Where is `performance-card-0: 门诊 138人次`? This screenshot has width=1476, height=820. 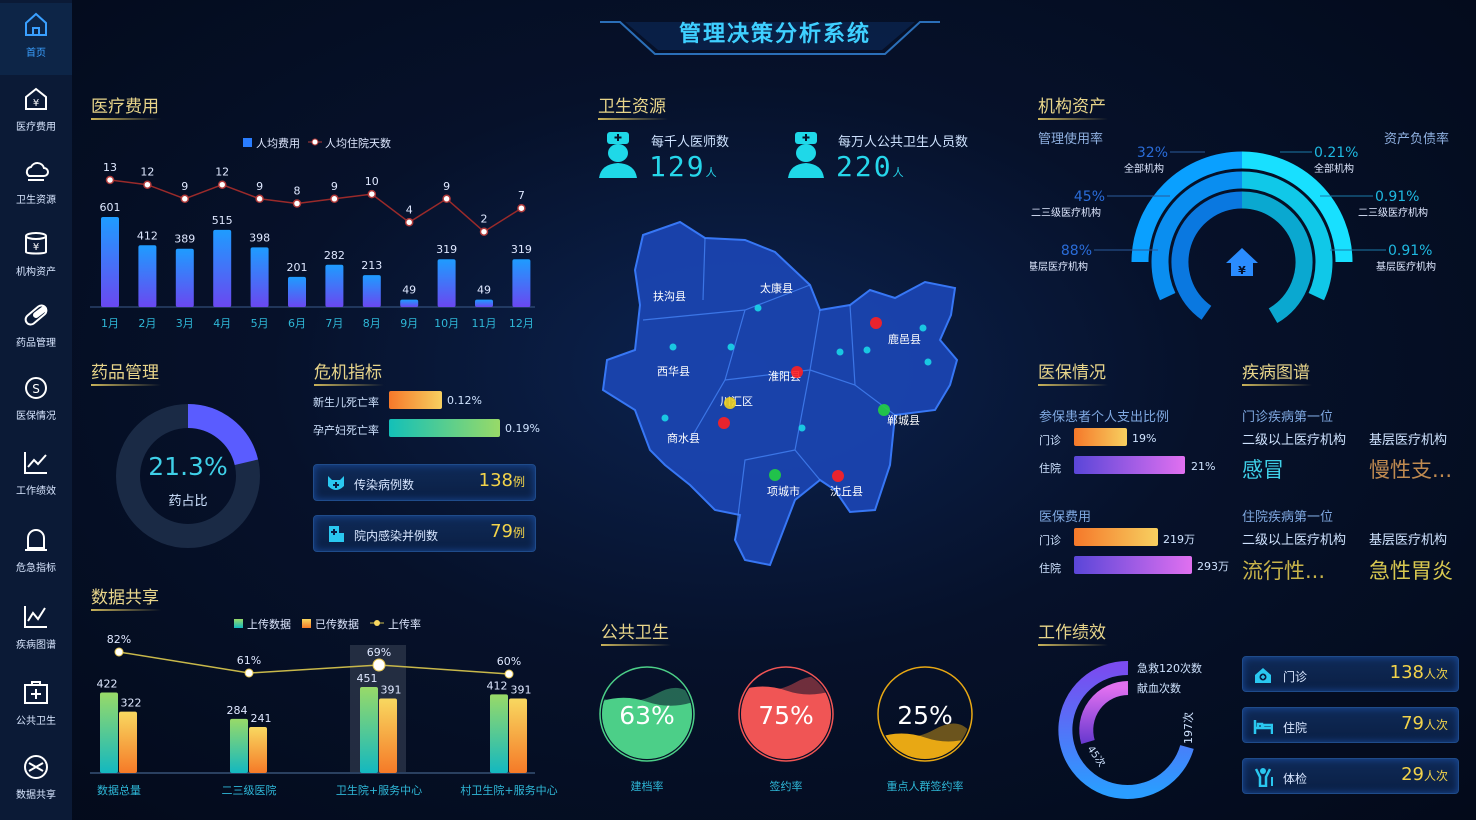
performance-card-0: 门诊 138人次 is located at coordinates (1350, 674).